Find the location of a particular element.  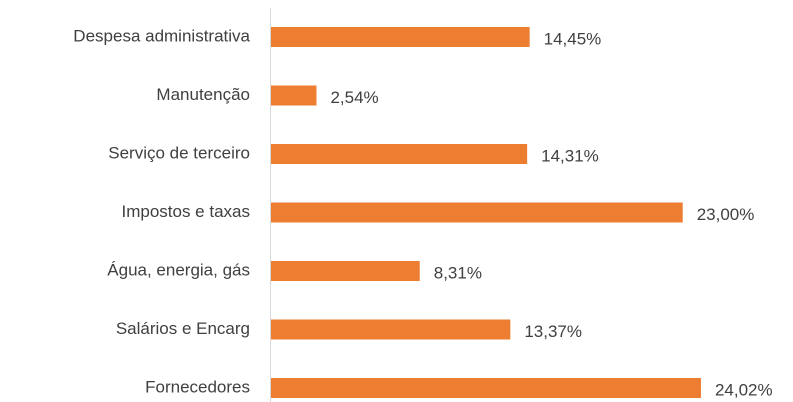

category-label: Fornecedores is located at coordinates (197, 386).